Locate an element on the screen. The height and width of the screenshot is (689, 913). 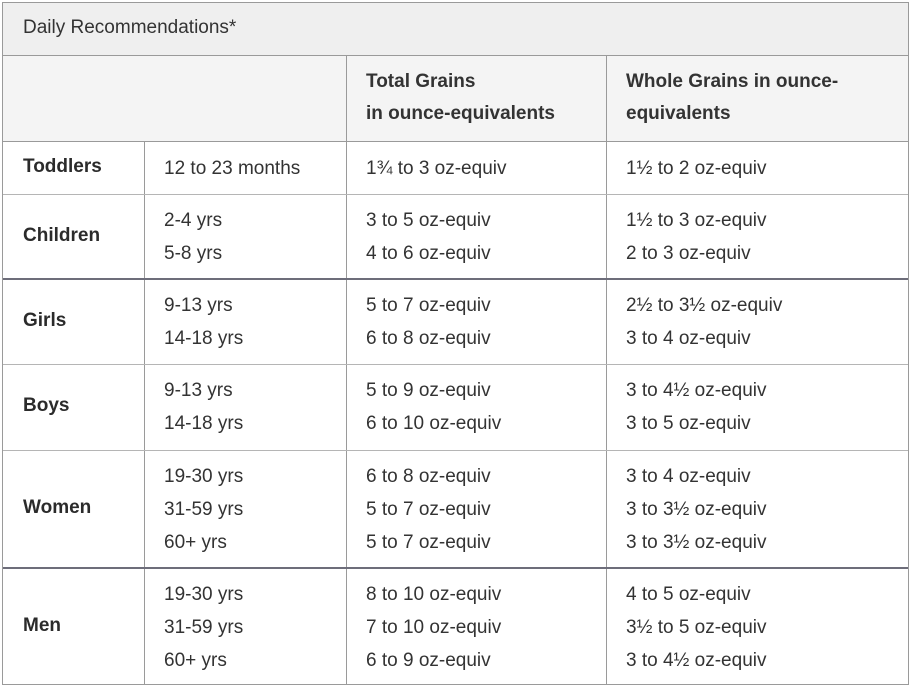
group-label: Women is located at coordinates (57, 507).